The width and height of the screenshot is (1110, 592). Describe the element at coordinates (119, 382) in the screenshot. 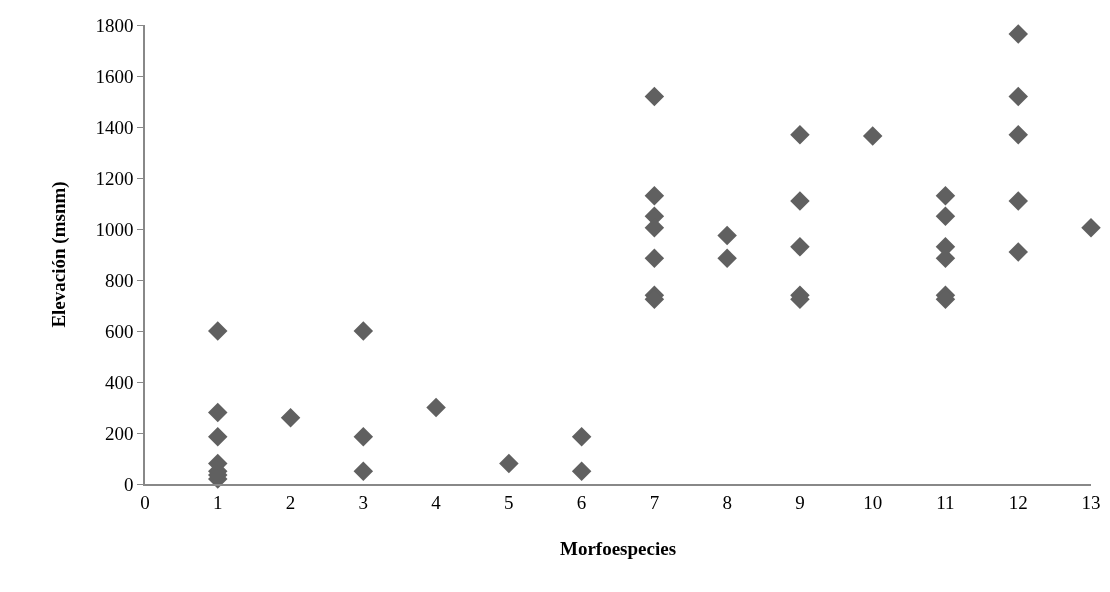

I see `y-tick-label: 400` at that location.